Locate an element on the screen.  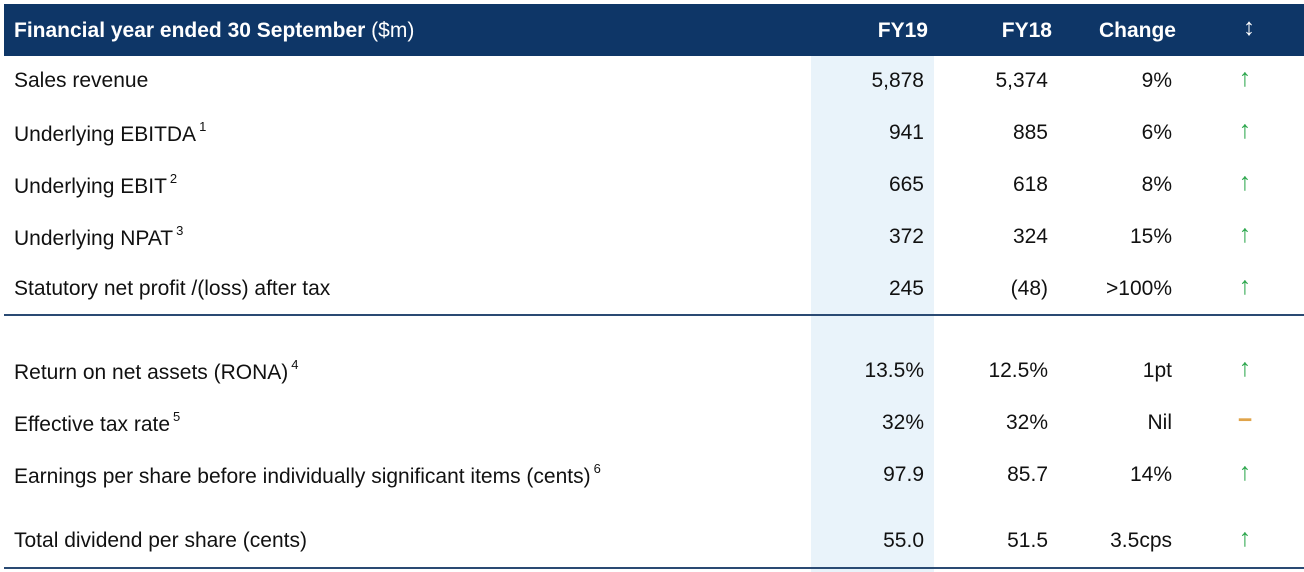
row-label-text: Statutory net profit /(loss) after tax is located at coordinates (172, 288).